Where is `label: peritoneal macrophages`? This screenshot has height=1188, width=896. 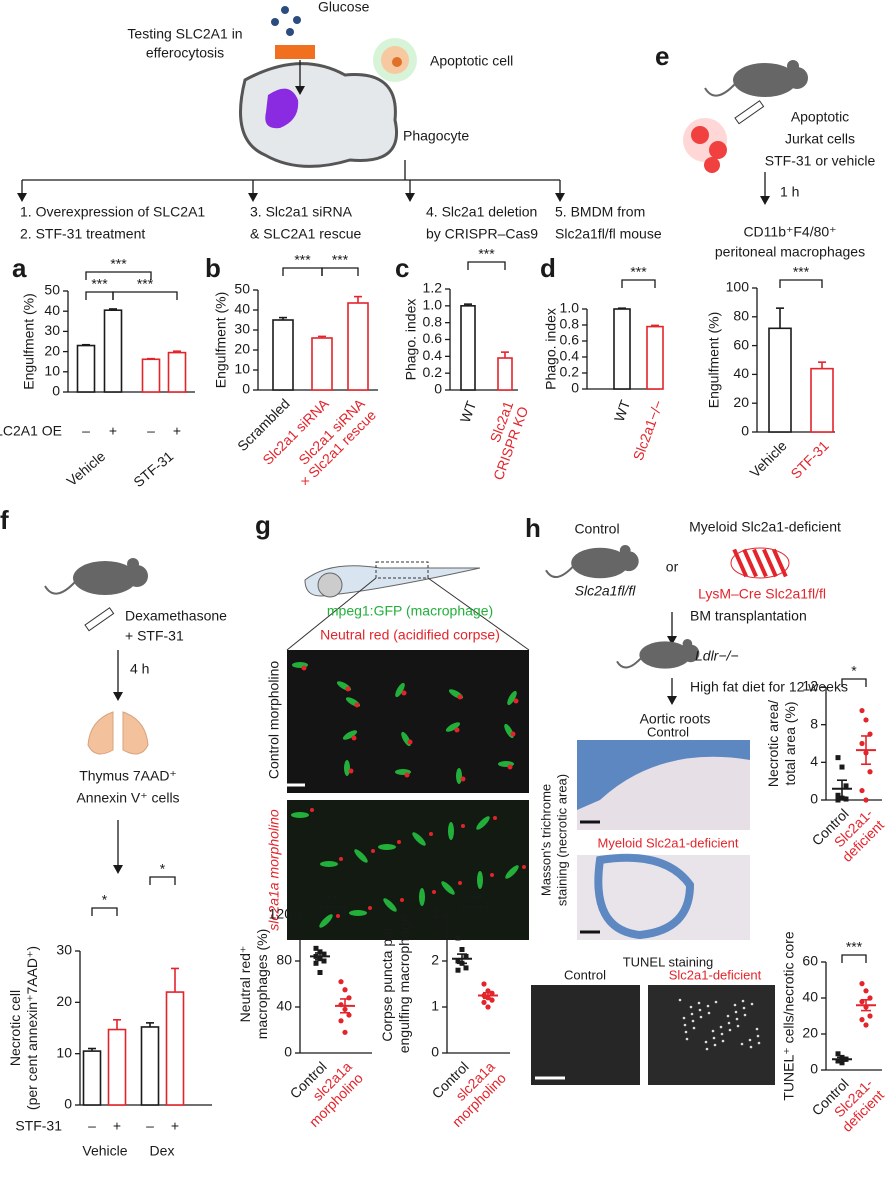 label: peritoneal macrophages is located at coordinates (790, 252).